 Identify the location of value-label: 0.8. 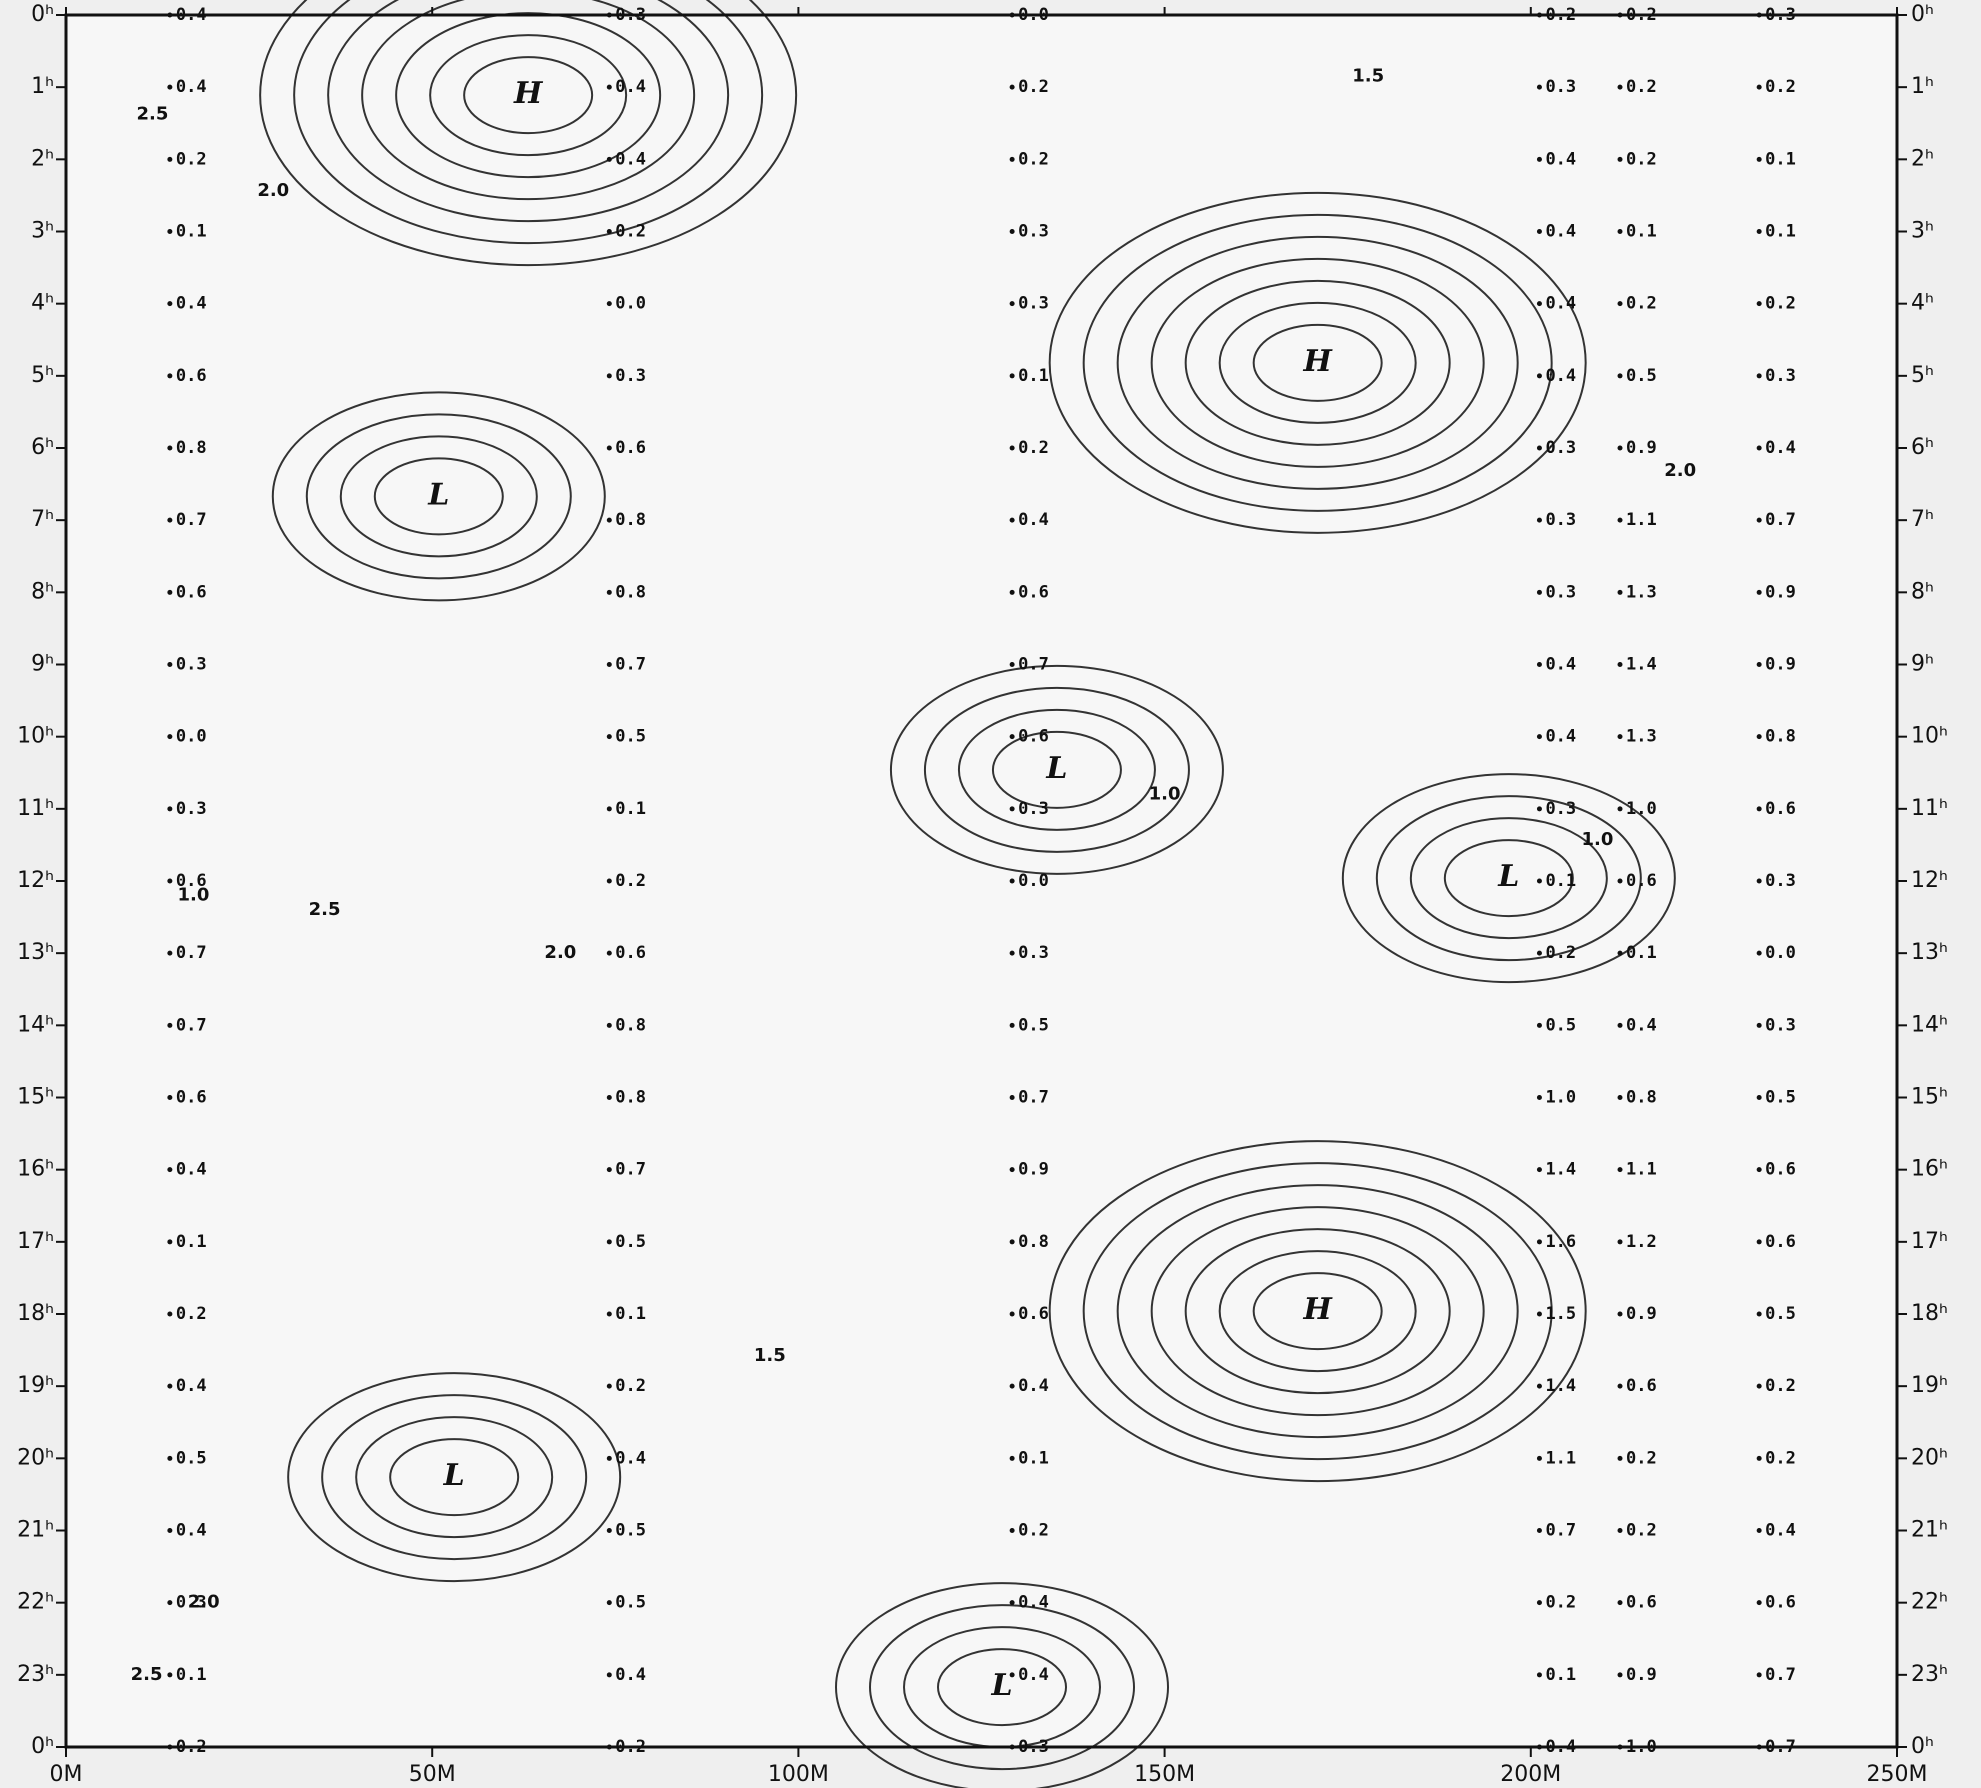
(1641, 1098).